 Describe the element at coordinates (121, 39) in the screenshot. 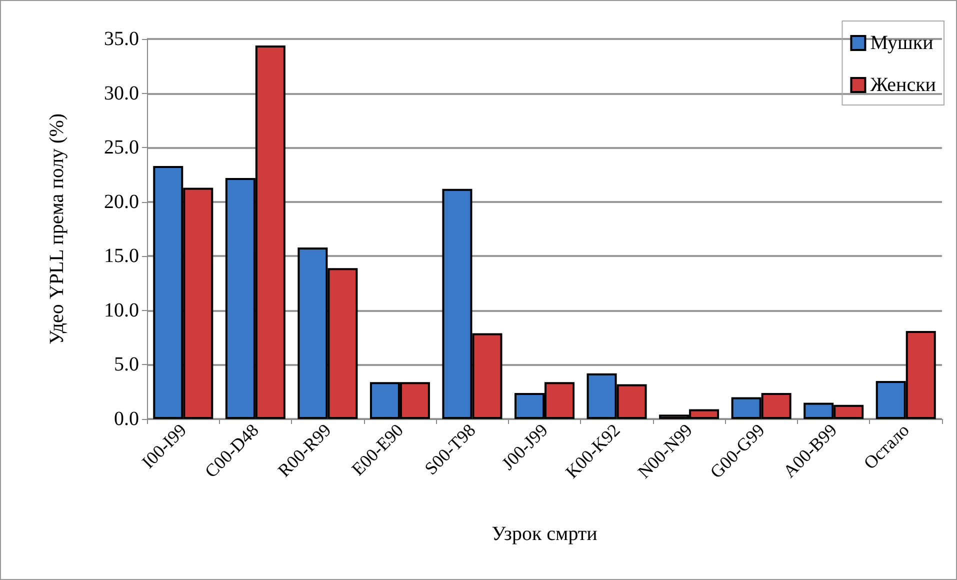

I see `y-tick-label: 35.0` at that location.